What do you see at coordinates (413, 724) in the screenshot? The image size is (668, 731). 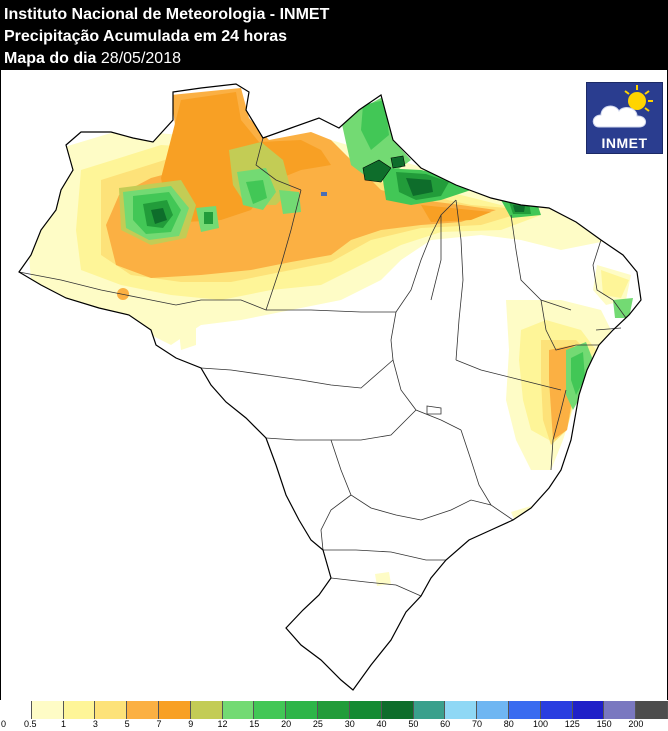 I see `legend-tick-label: 50` at bounding box center [413, 724].